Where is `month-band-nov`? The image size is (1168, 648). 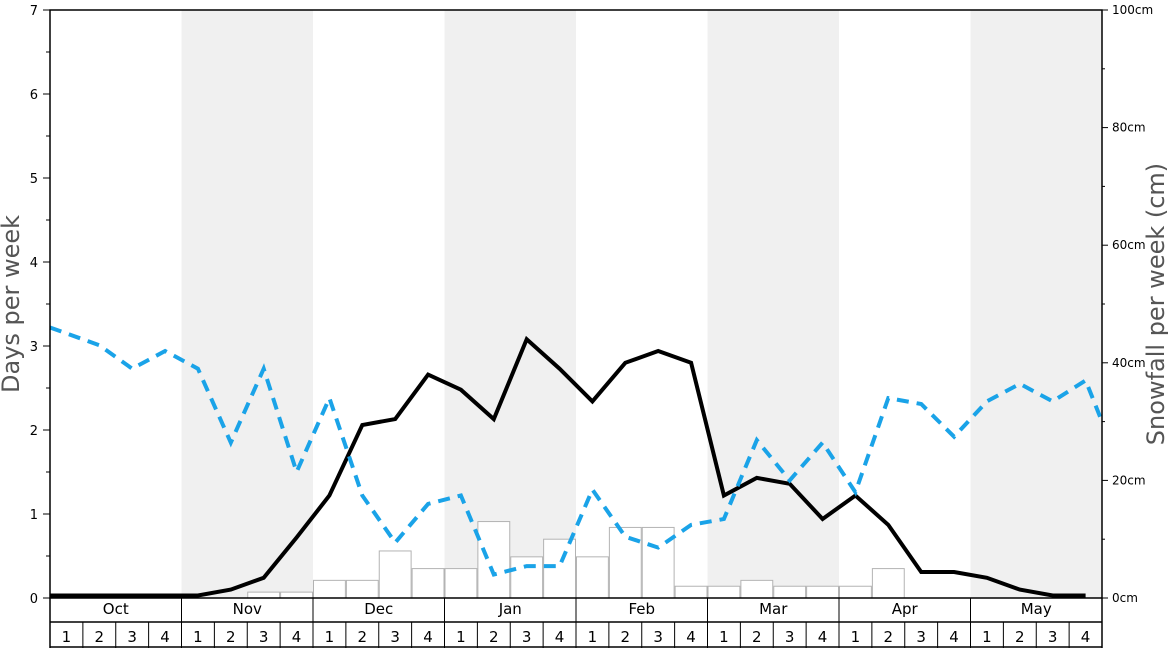 month-band-nov is located at coordinates (247, 304).